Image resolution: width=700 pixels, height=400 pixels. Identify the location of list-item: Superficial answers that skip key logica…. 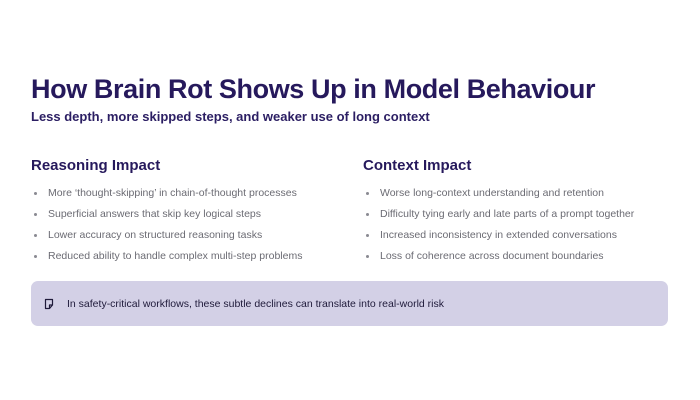
(183, 214).